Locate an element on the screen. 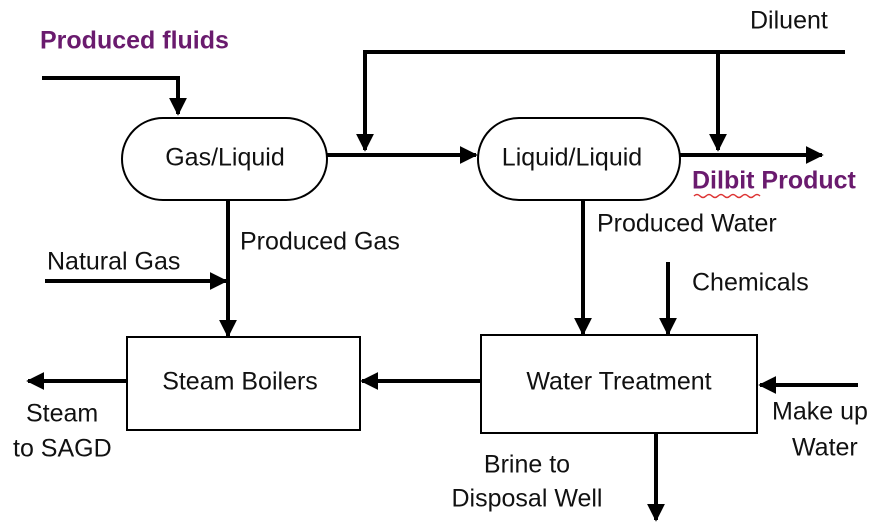 This screenshot has width=891, height=525. label-brine: Disposal Well is located at coordinates (527, 499).